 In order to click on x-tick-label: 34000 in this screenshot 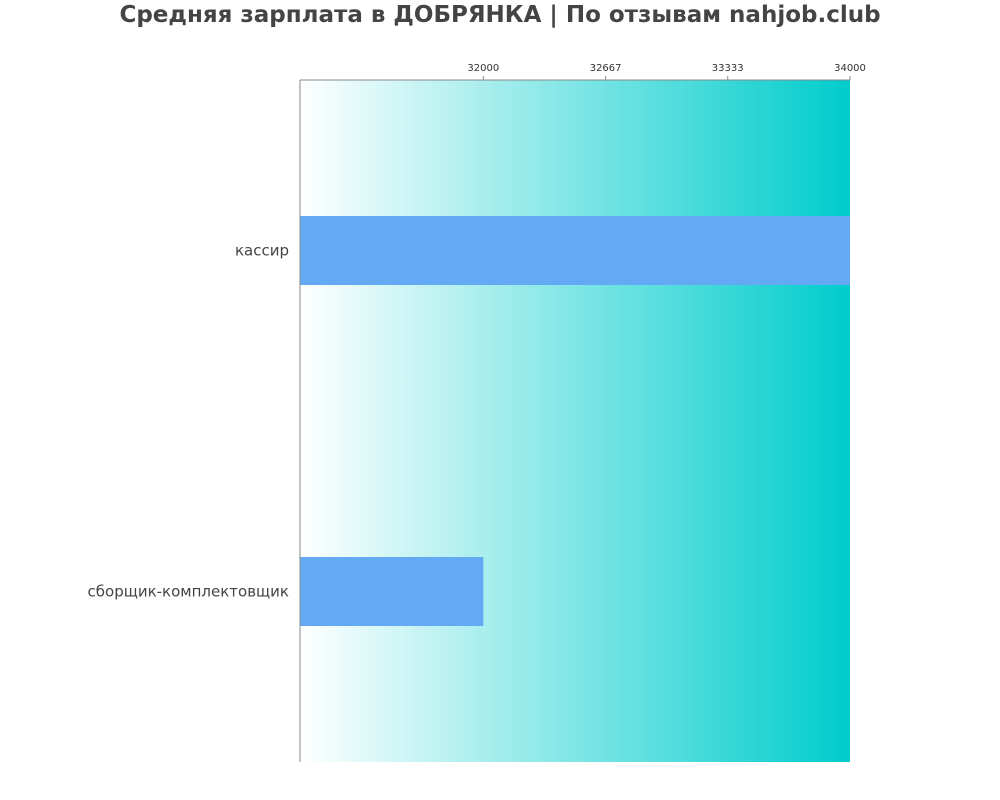, I will do `click(850, 68)`.